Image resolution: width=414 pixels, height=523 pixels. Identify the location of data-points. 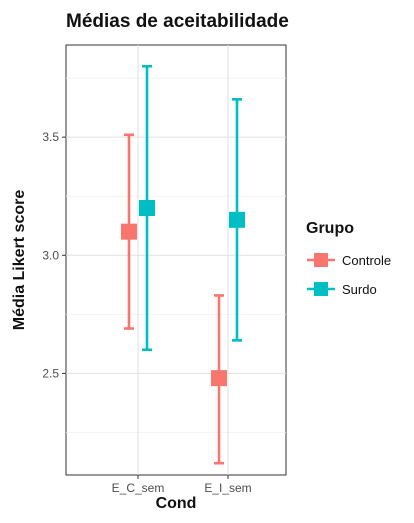
(183, 293).